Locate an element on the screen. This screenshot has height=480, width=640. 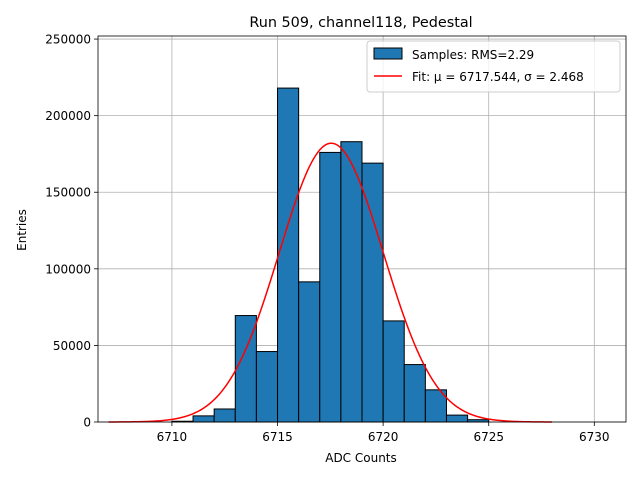
x-axis-label: ADC Counts is located at coordinates (361, 458).